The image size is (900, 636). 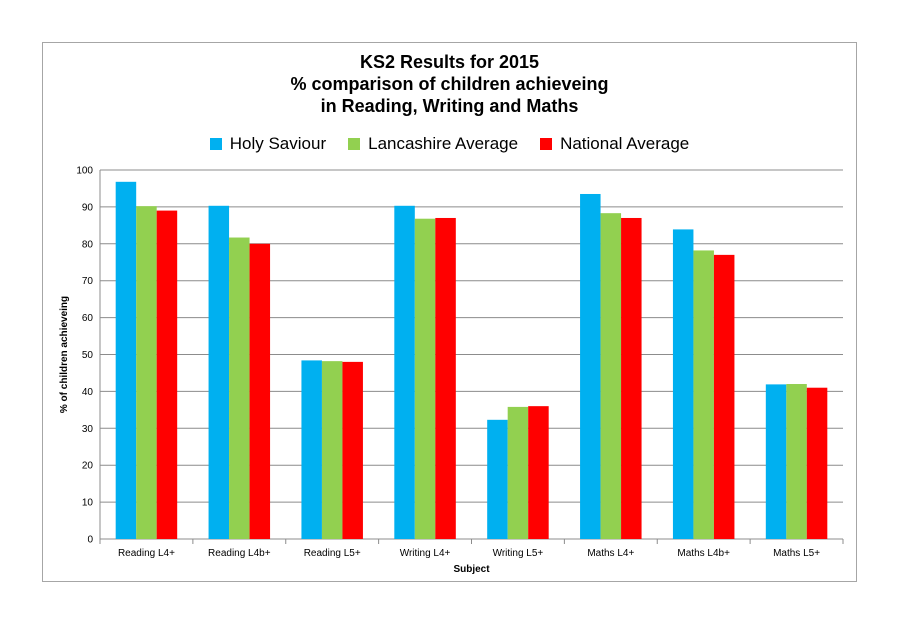 I want to click on x-axis-title: Subject, so click(x=471, y=569).